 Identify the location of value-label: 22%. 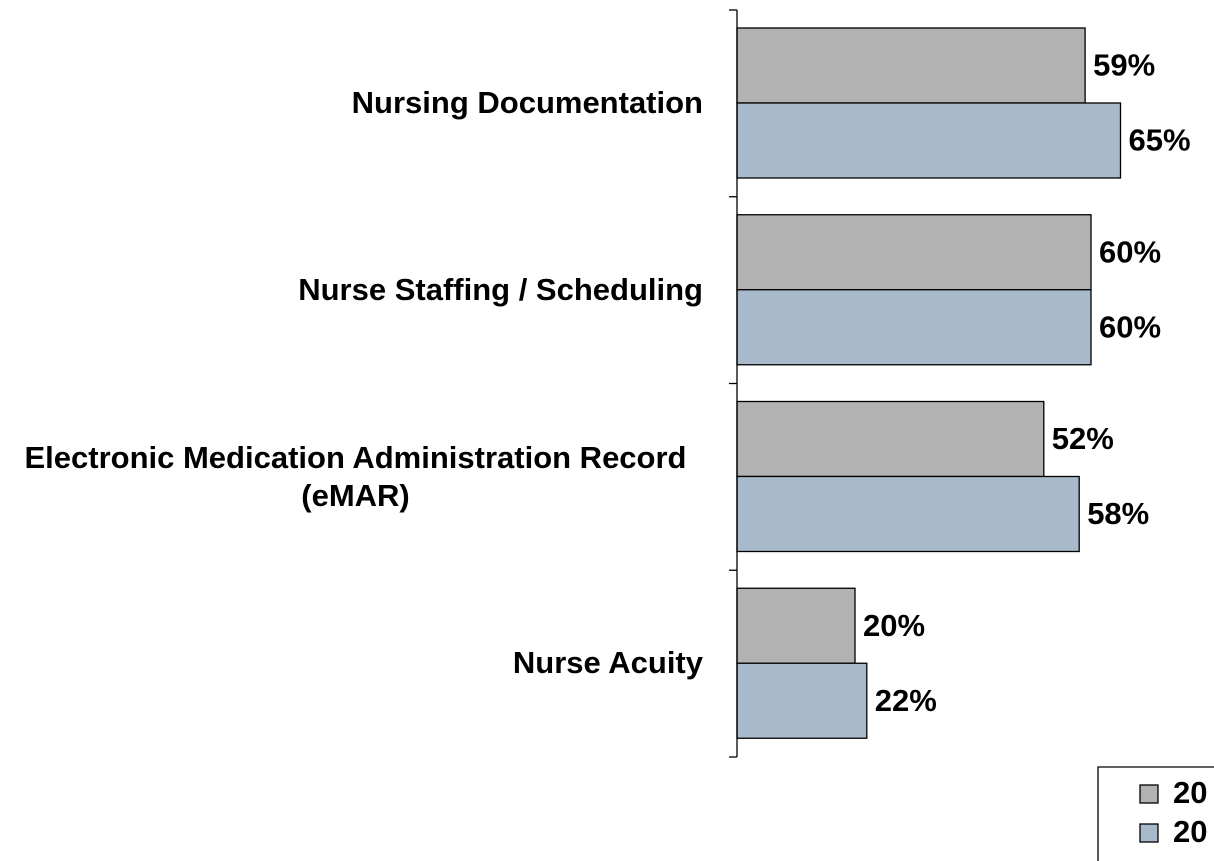
(906, 700).